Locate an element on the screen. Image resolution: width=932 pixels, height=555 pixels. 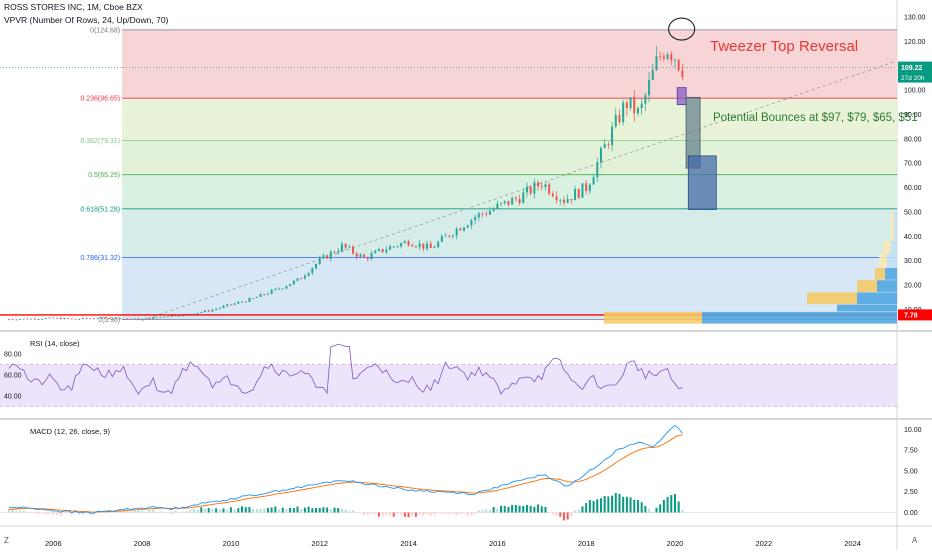
time-tick: 2020 is located at coordinates (675, 543).